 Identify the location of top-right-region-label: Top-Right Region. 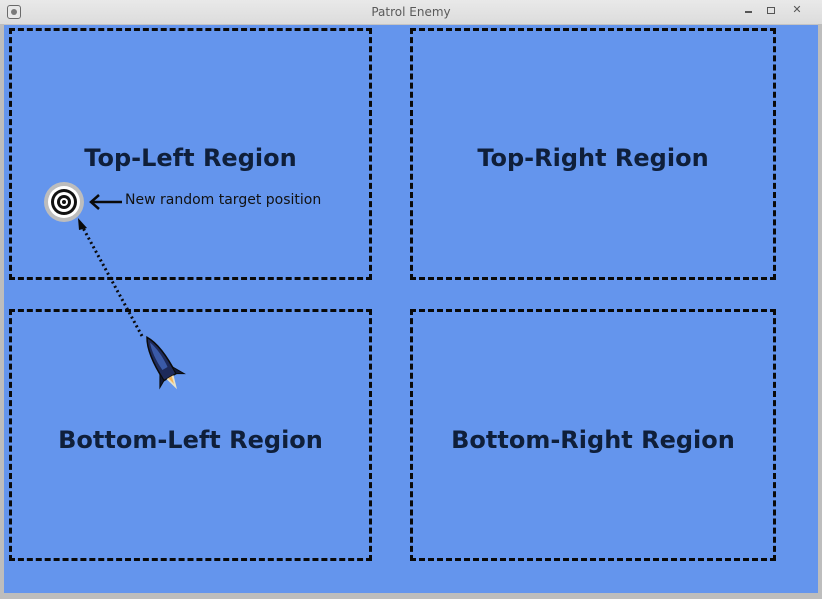
(593, 158).